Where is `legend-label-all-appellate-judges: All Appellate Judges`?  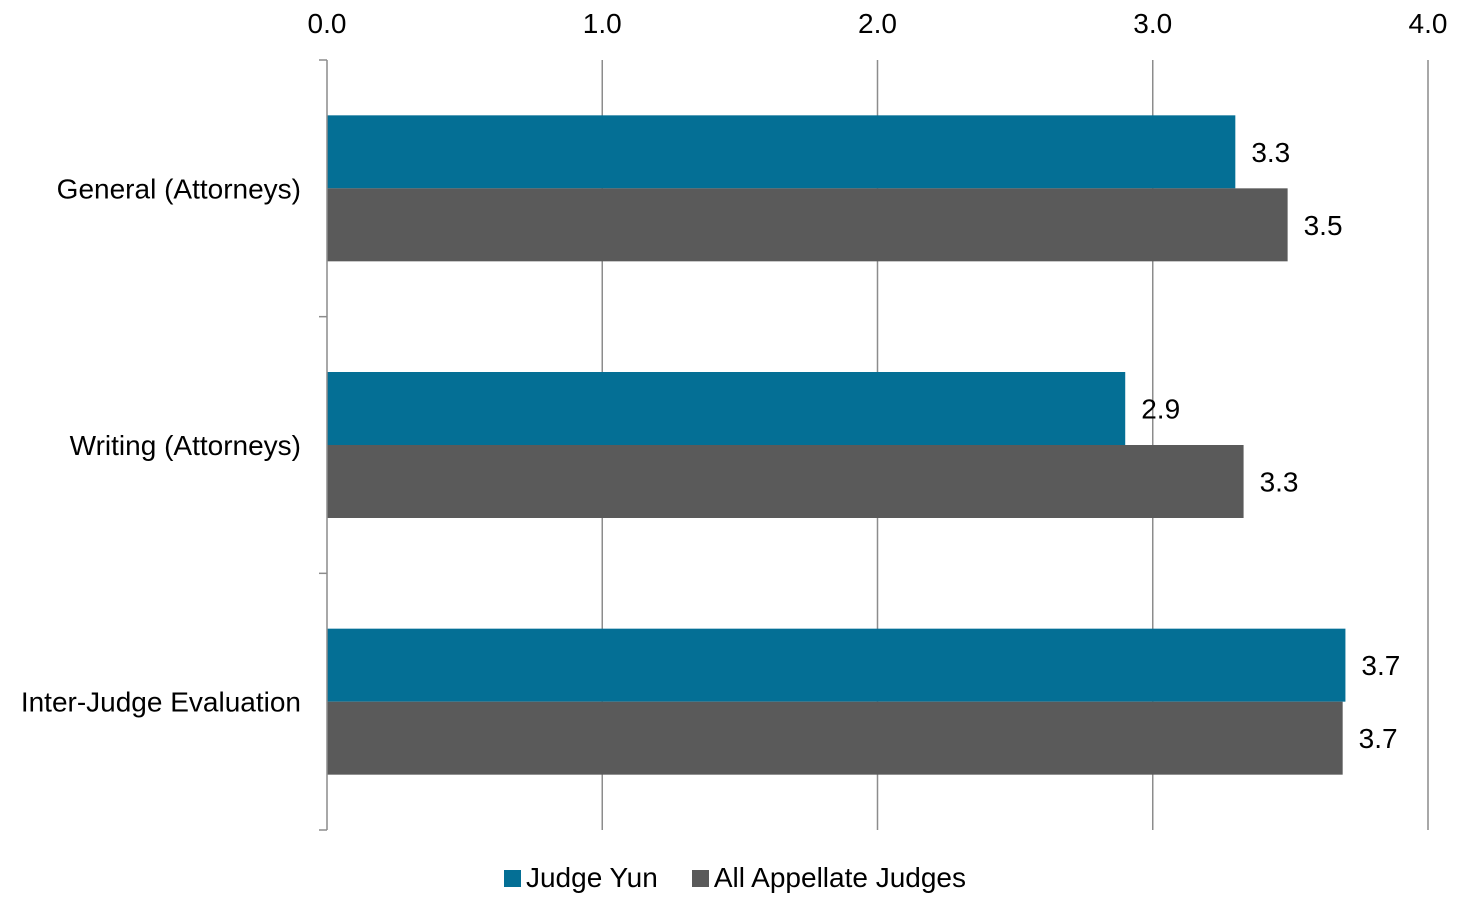 legend-label-all-appellate-judges: All Appellate Judges is located at coordinates (840, 877).